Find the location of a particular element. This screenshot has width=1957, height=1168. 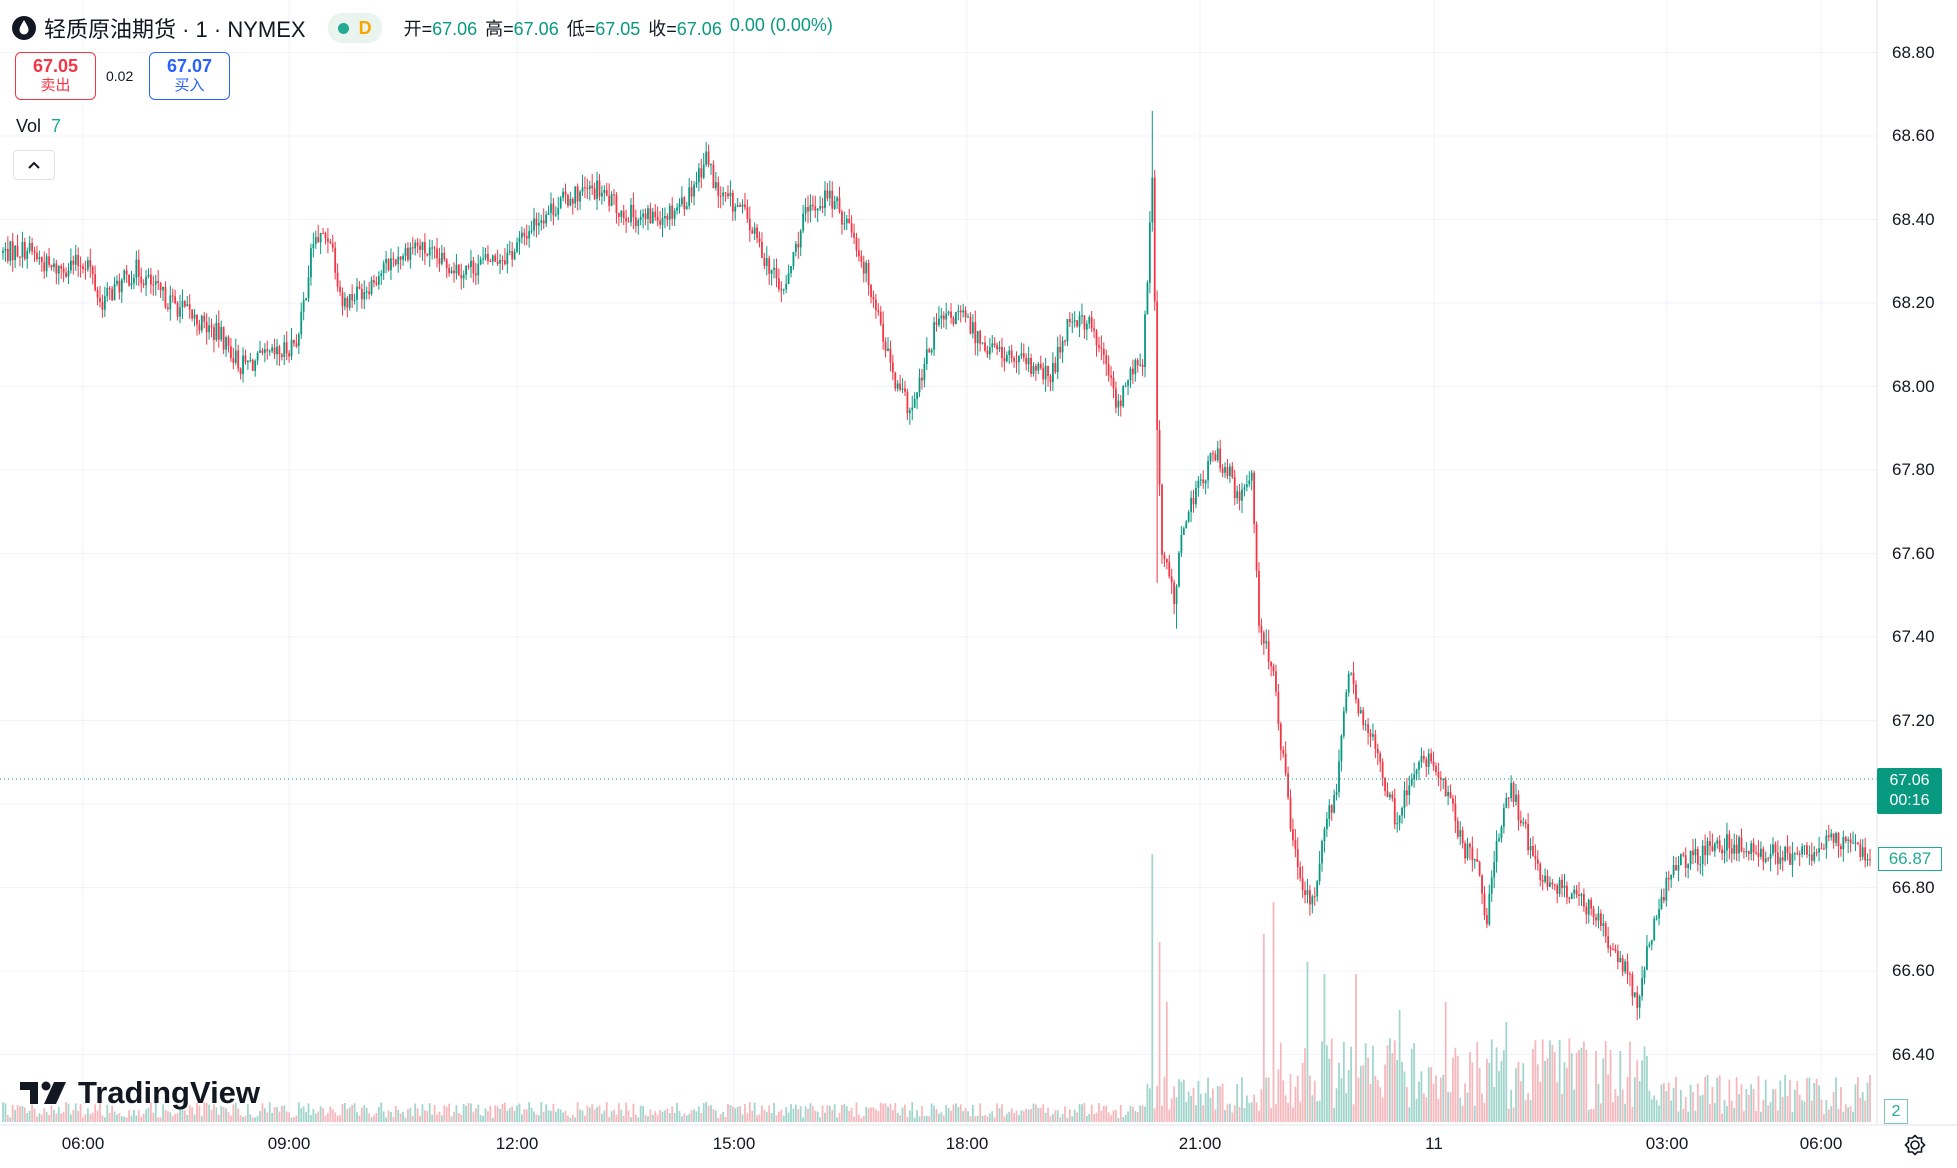

collapse-legend-button is located at coordinates (34, 165).